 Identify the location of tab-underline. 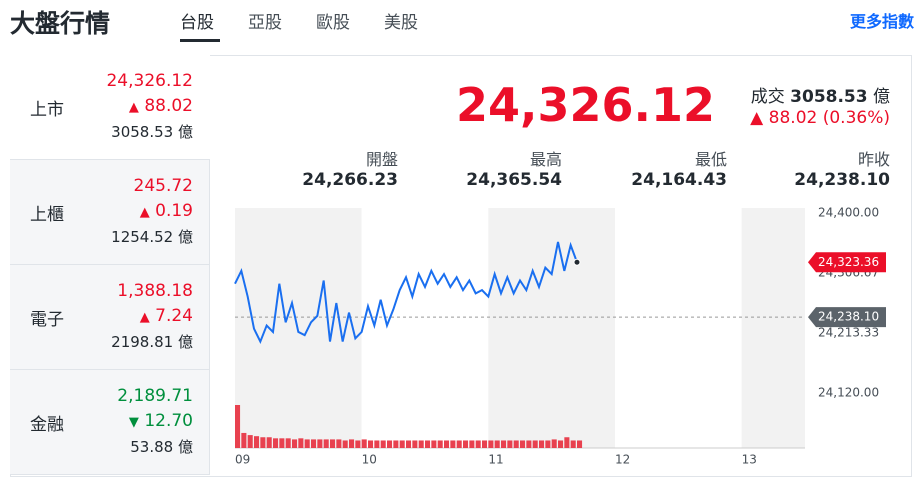
(200, 40).